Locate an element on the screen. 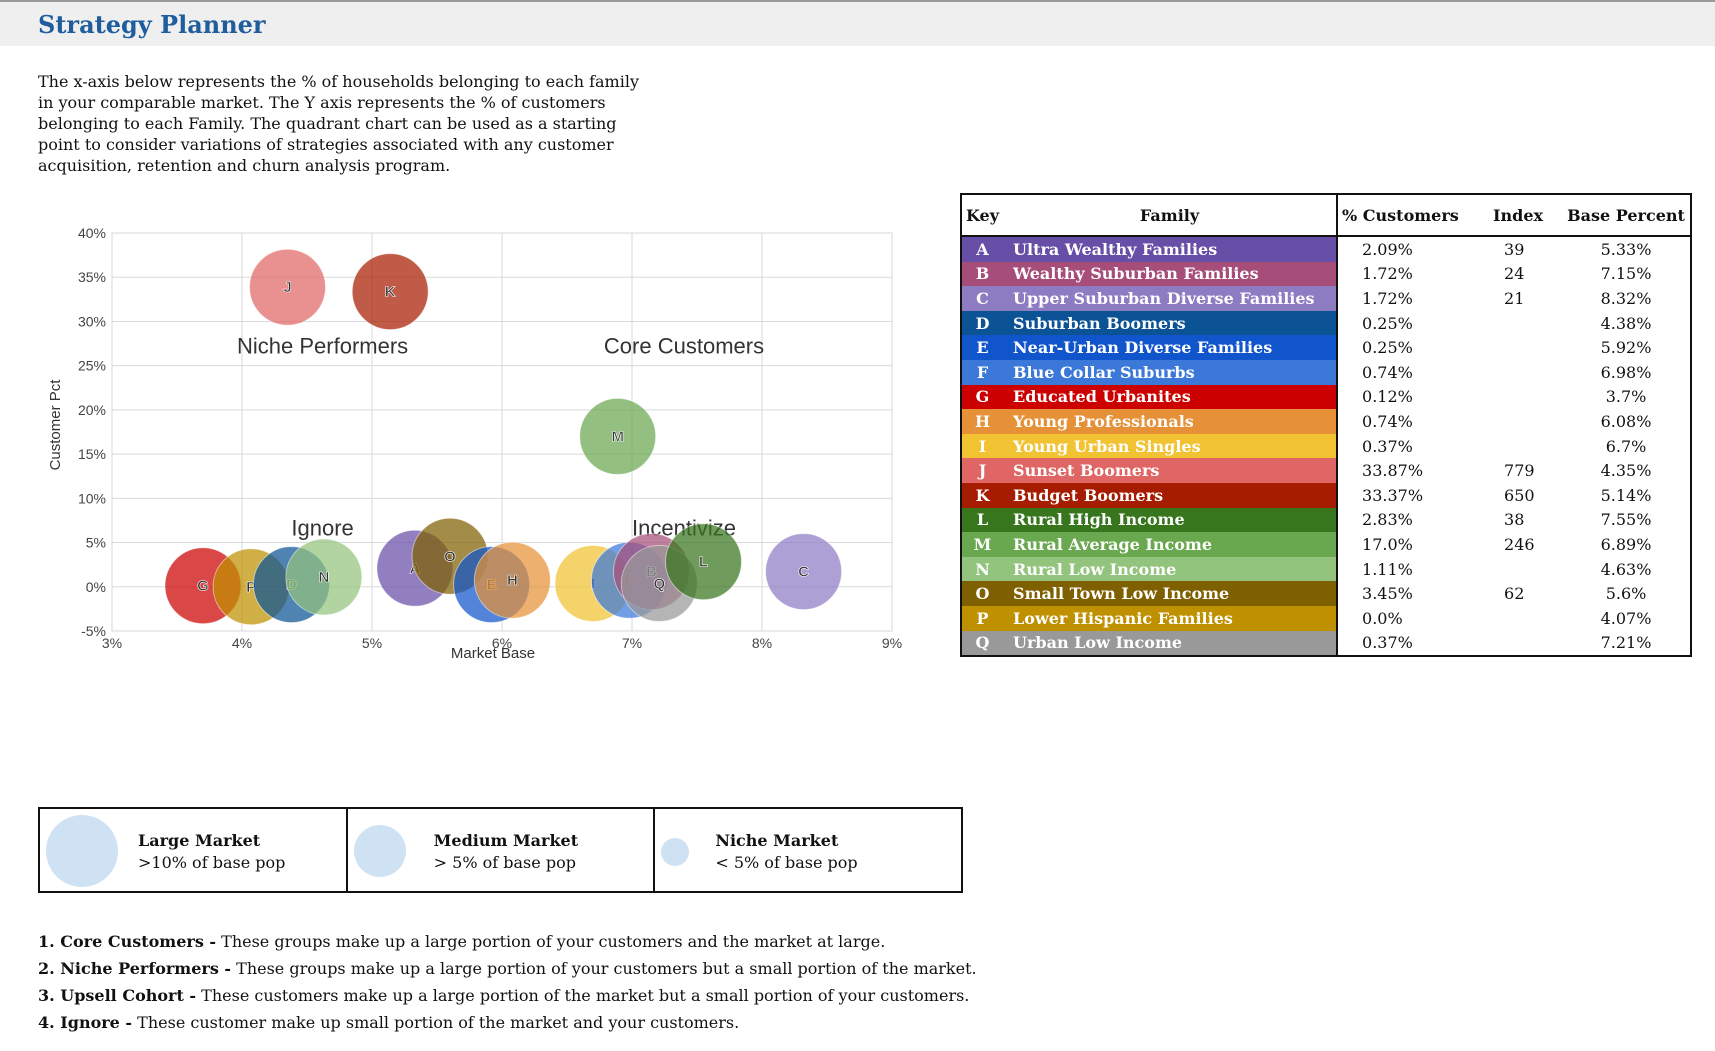 The image size is (1715, 1051). y-tick-label: 15% is located at coordinates (92, 454).